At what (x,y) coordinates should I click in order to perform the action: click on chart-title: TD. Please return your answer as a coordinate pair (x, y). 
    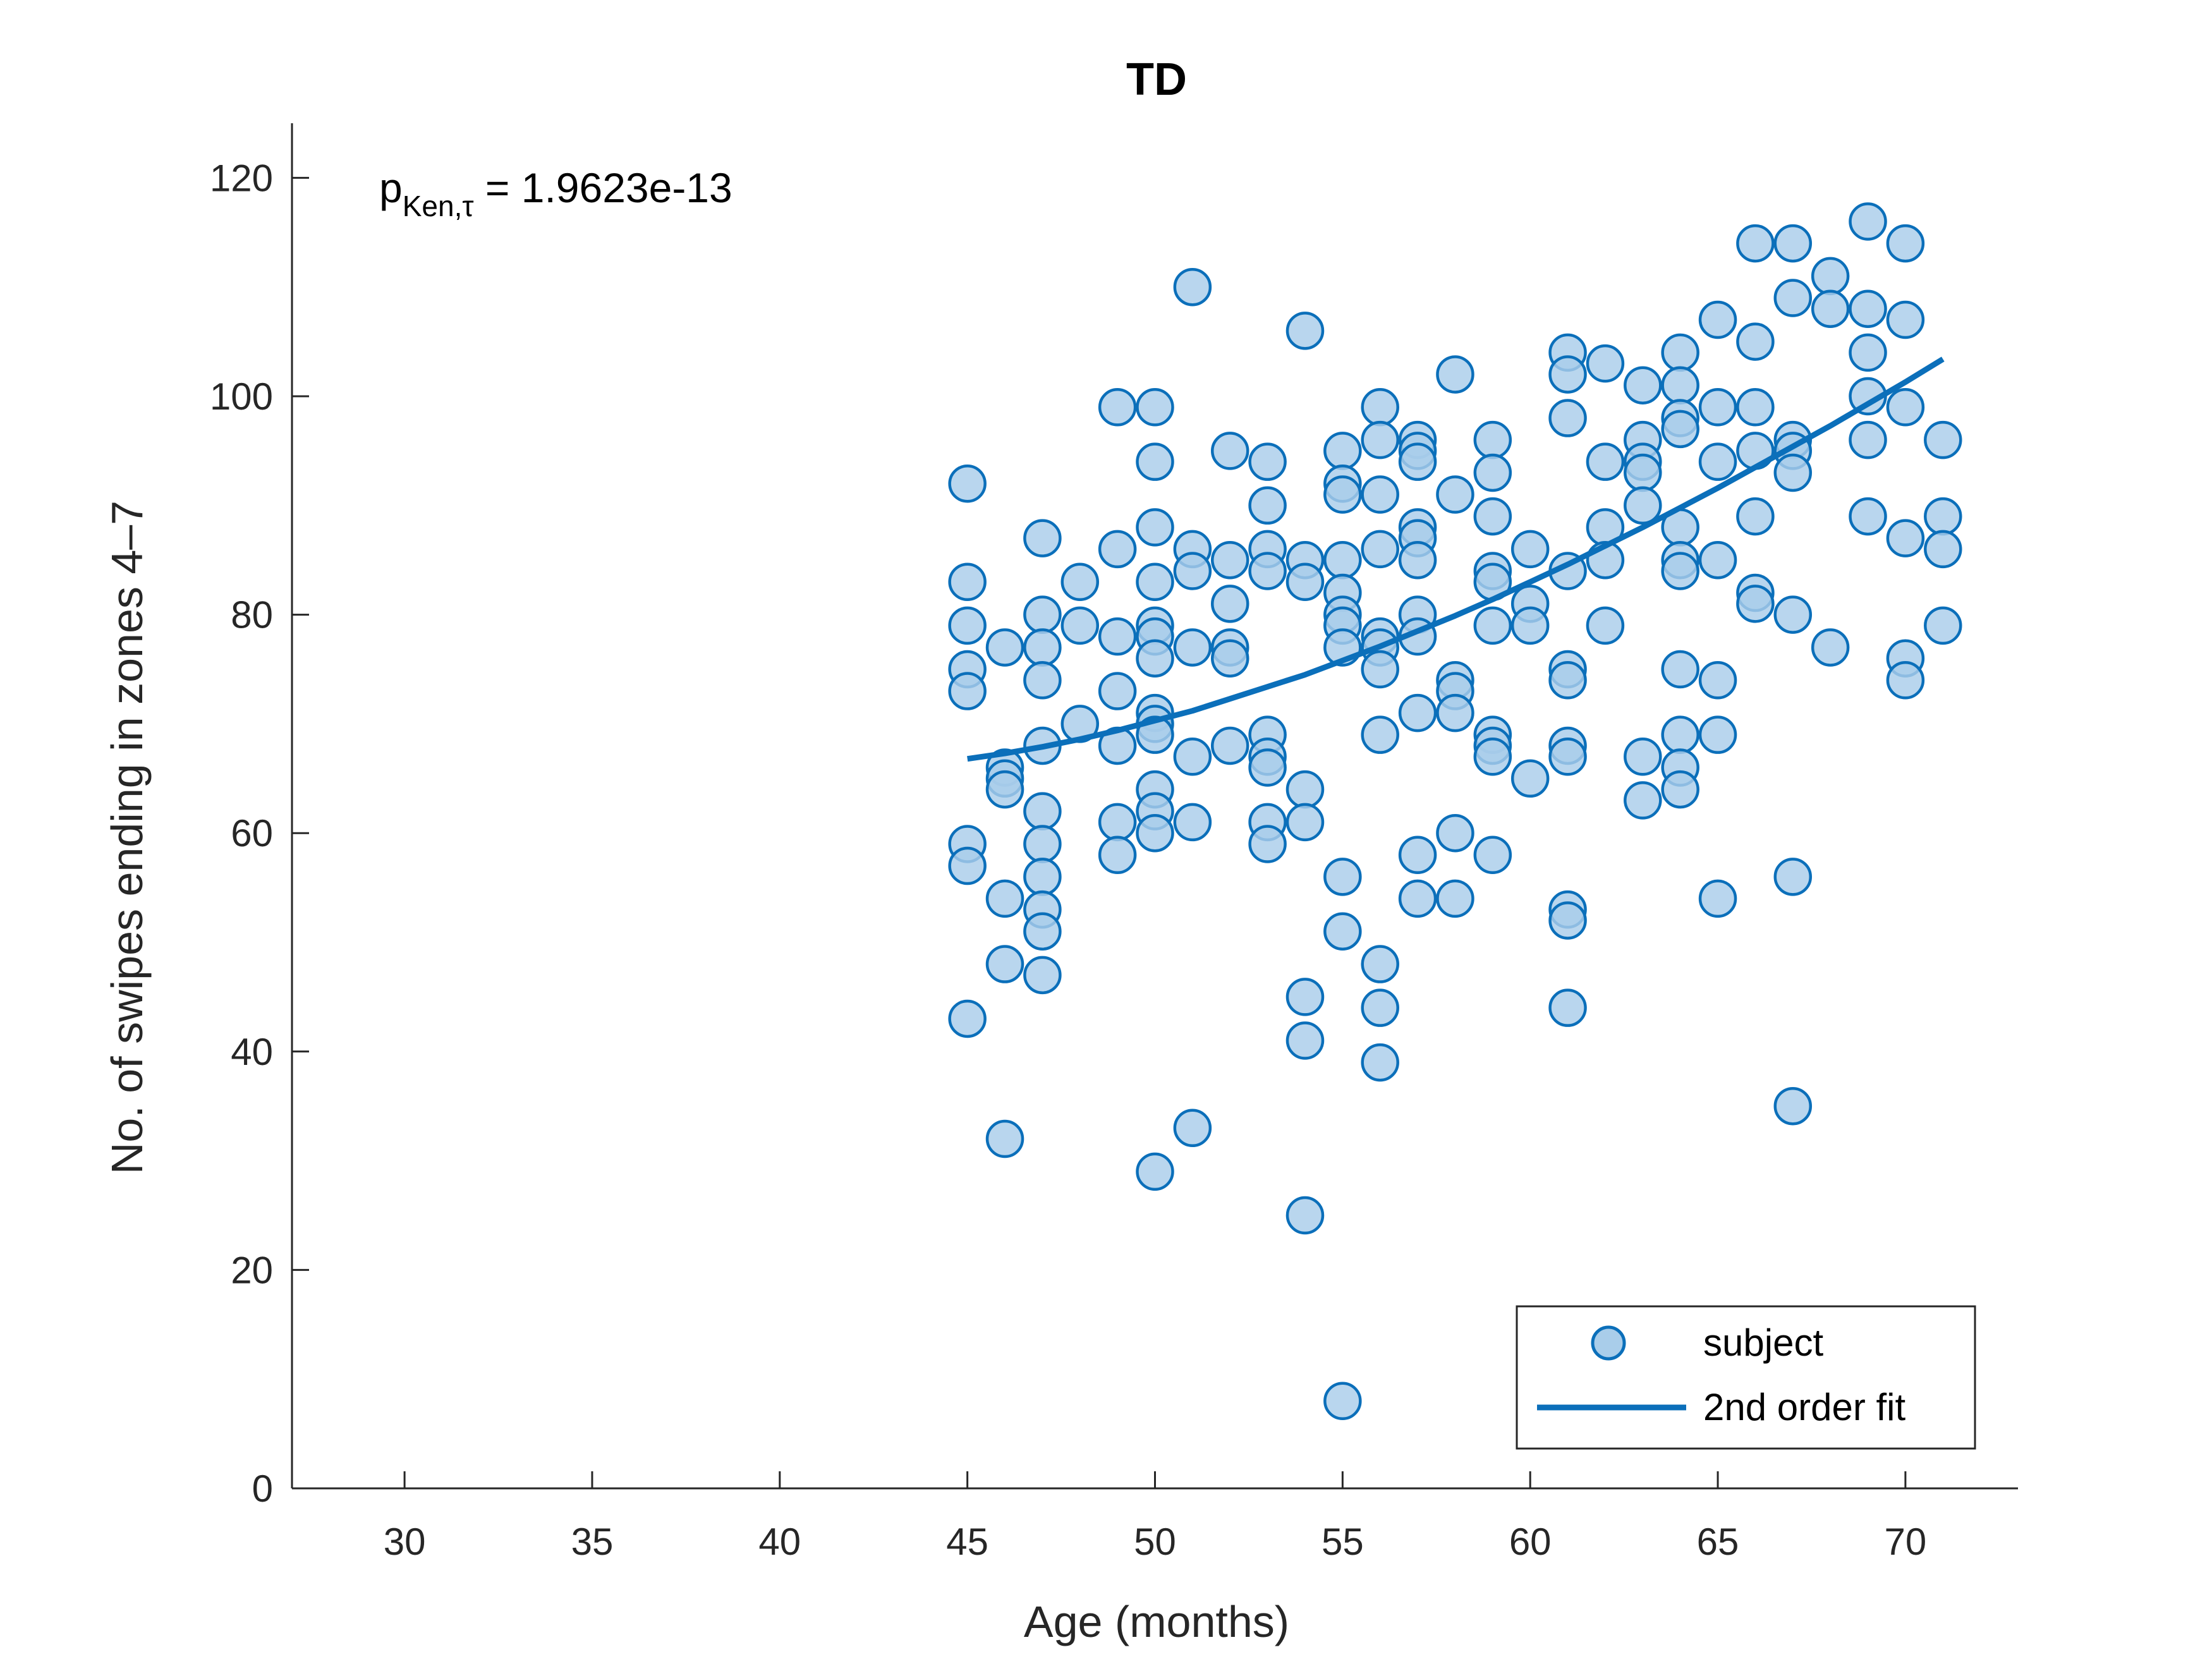
    Looking at the image, I should click on (1156, 79).